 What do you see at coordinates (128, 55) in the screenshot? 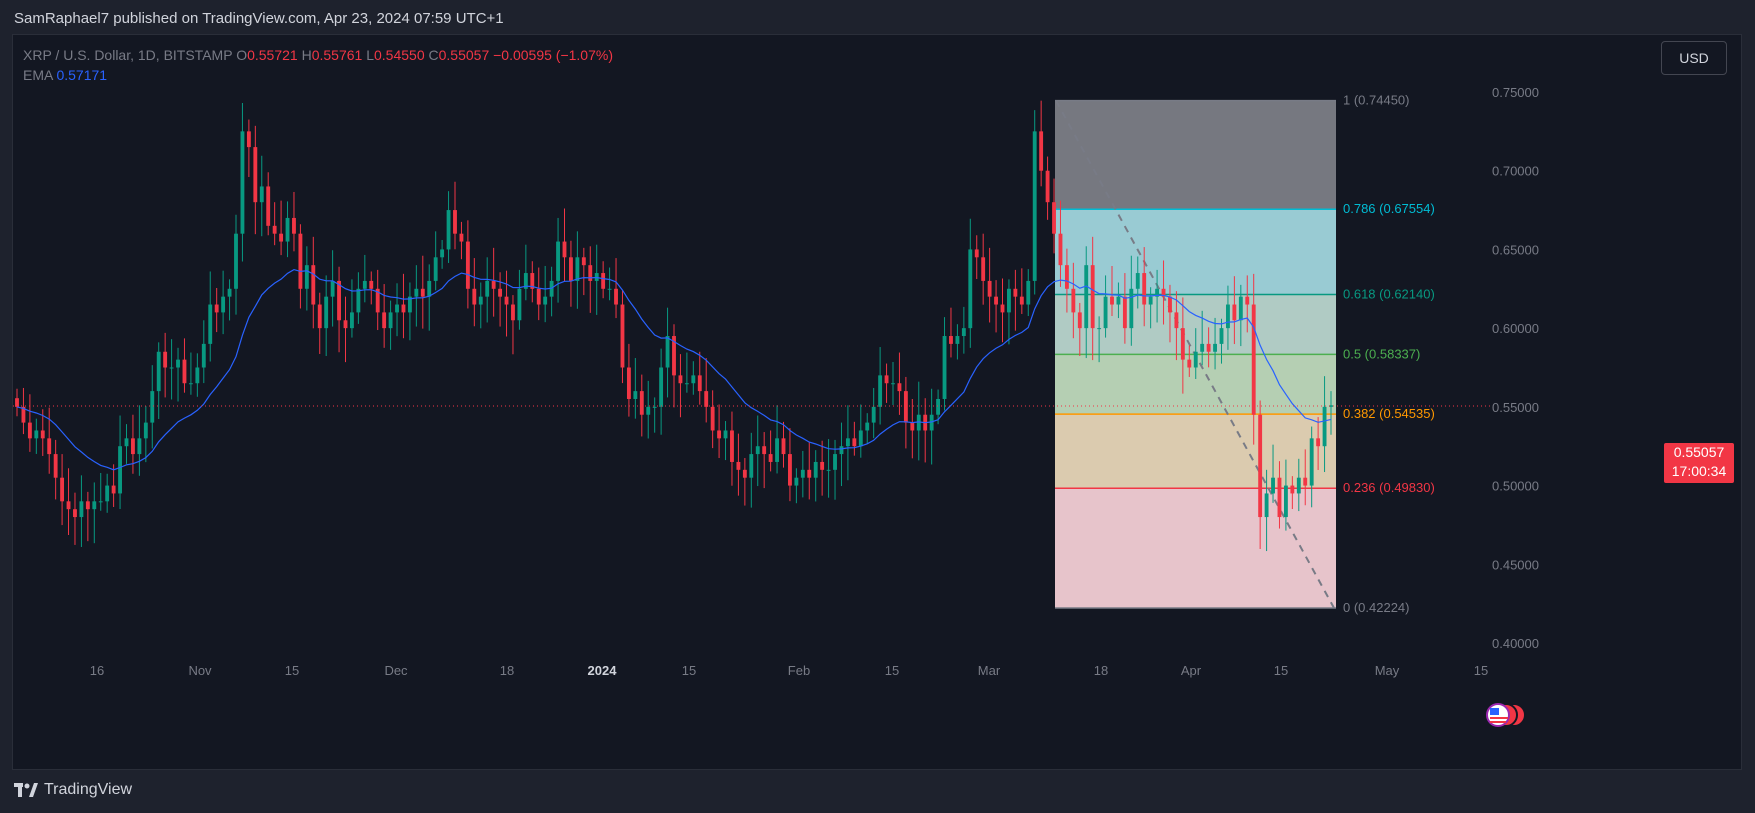
I see `symbol-name: XRP / U.S. Dollar, 1D, BITSTAMP` at bounding box center [128, 55].